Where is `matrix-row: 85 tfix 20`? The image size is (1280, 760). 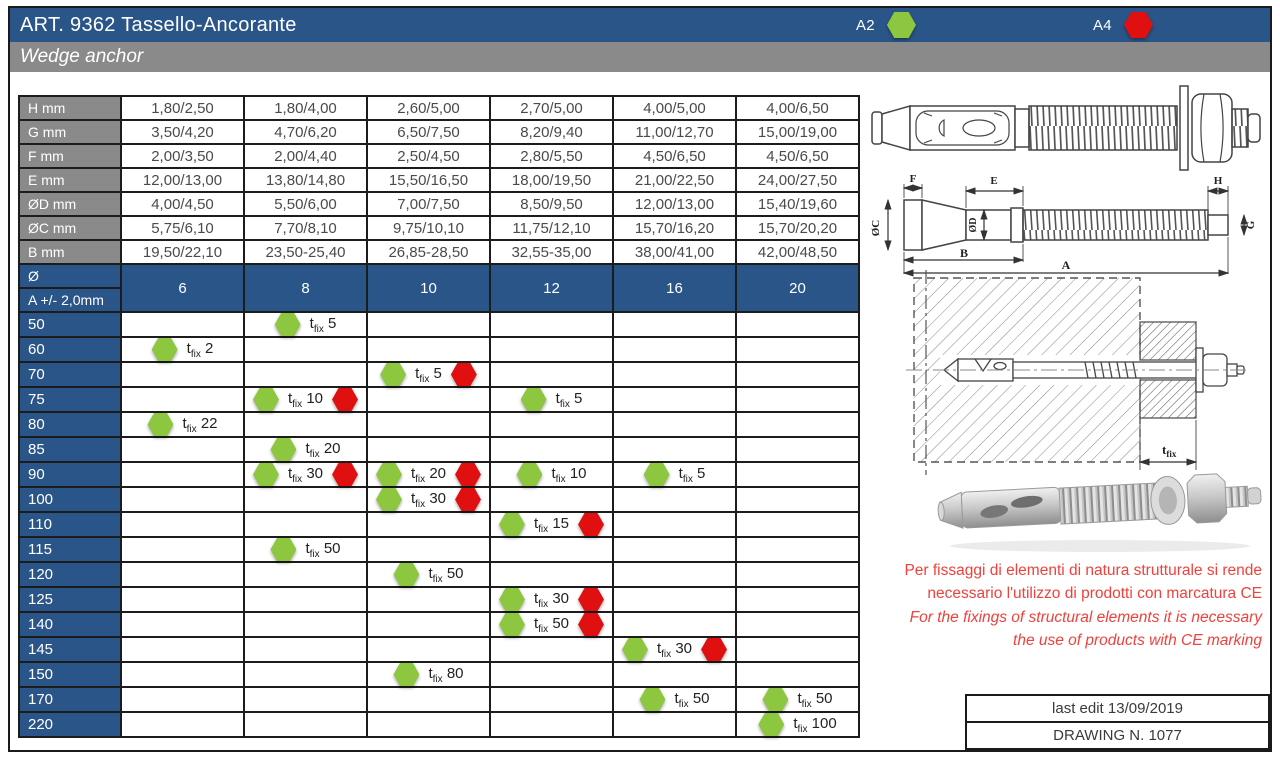
matrix-row: 85 tfix 20 is located at coordinates (439, 449).